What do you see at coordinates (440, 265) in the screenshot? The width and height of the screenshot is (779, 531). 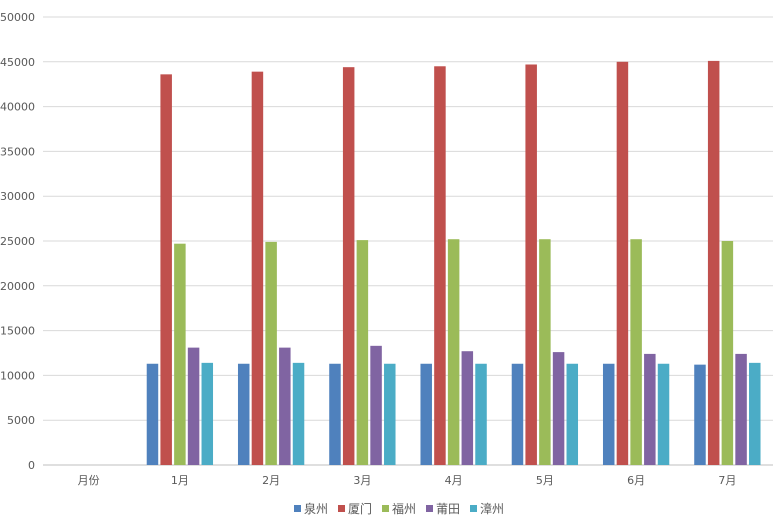 I see `bar-厦门-4月` at bounding box center [440, 265].